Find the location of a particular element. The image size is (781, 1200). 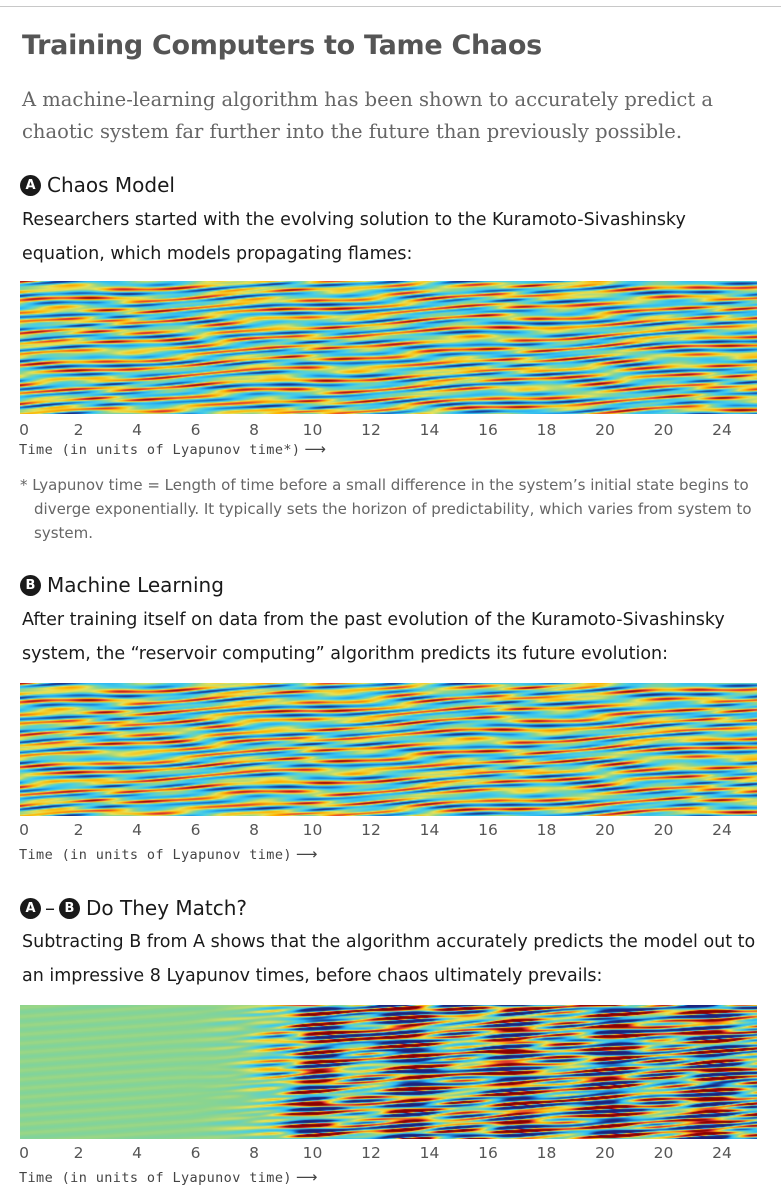

section-ab-heading: A – B Do They Match? is located at coordinates (133, 908).